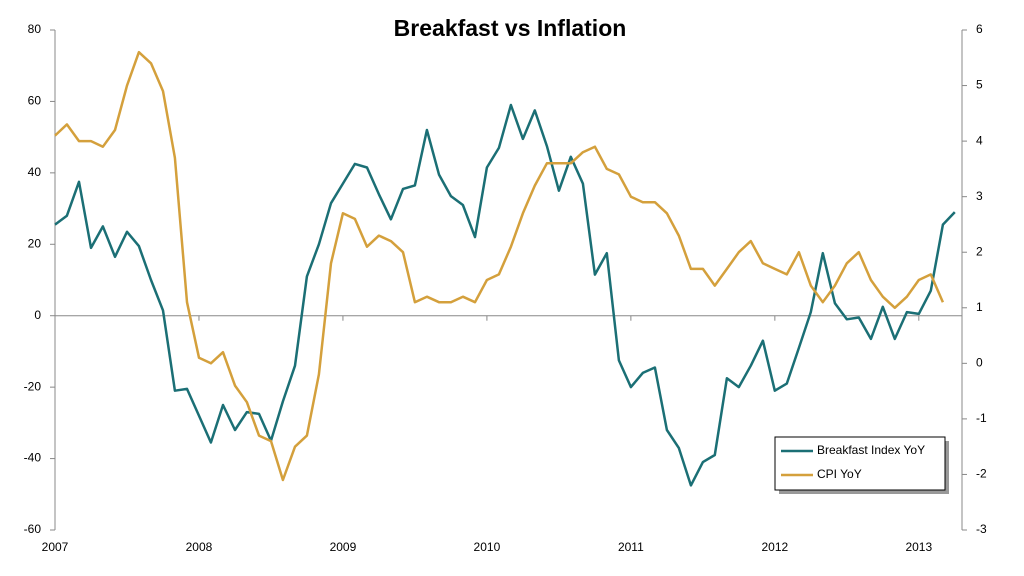 The image size is (1024, 576). What do you see at coordinates (35, 29) in the screenshot?
I see `y-tick-label: 80` at bounding box center [35, 29].